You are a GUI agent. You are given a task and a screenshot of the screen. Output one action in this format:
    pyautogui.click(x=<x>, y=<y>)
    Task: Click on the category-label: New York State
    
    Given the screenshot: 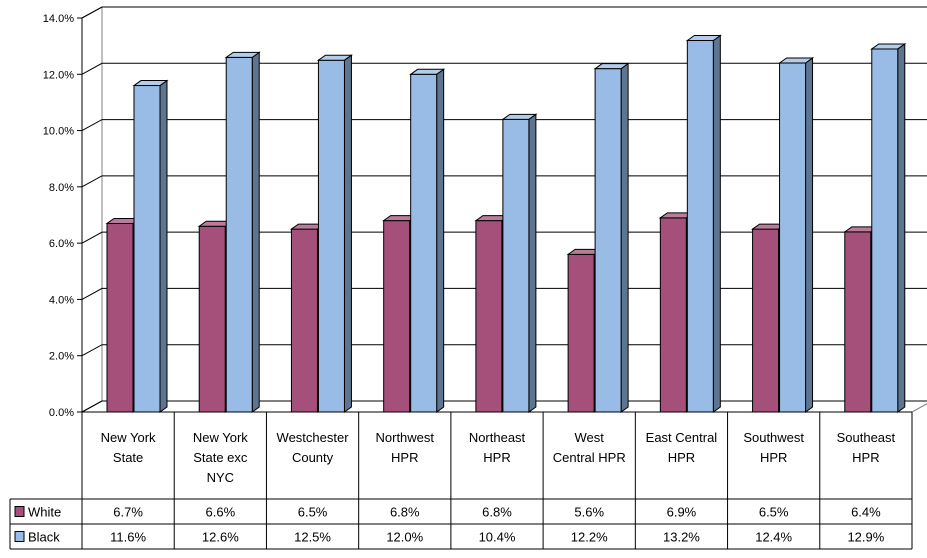 What is the action you would take?
    pyautogui.click(x=128, y=447)
    